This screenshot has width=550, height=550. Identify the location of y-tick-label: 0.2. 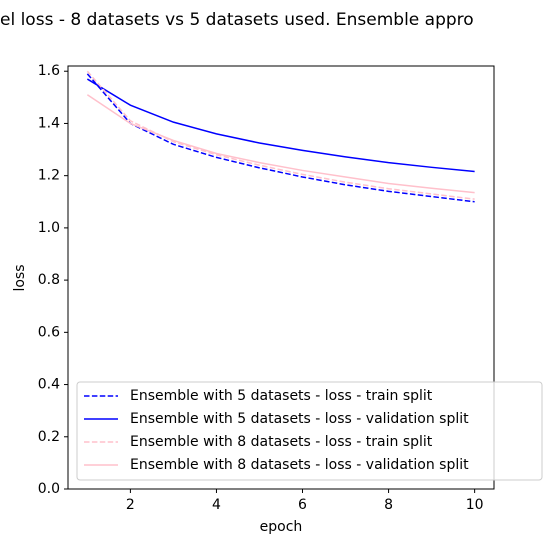
(49, 437).